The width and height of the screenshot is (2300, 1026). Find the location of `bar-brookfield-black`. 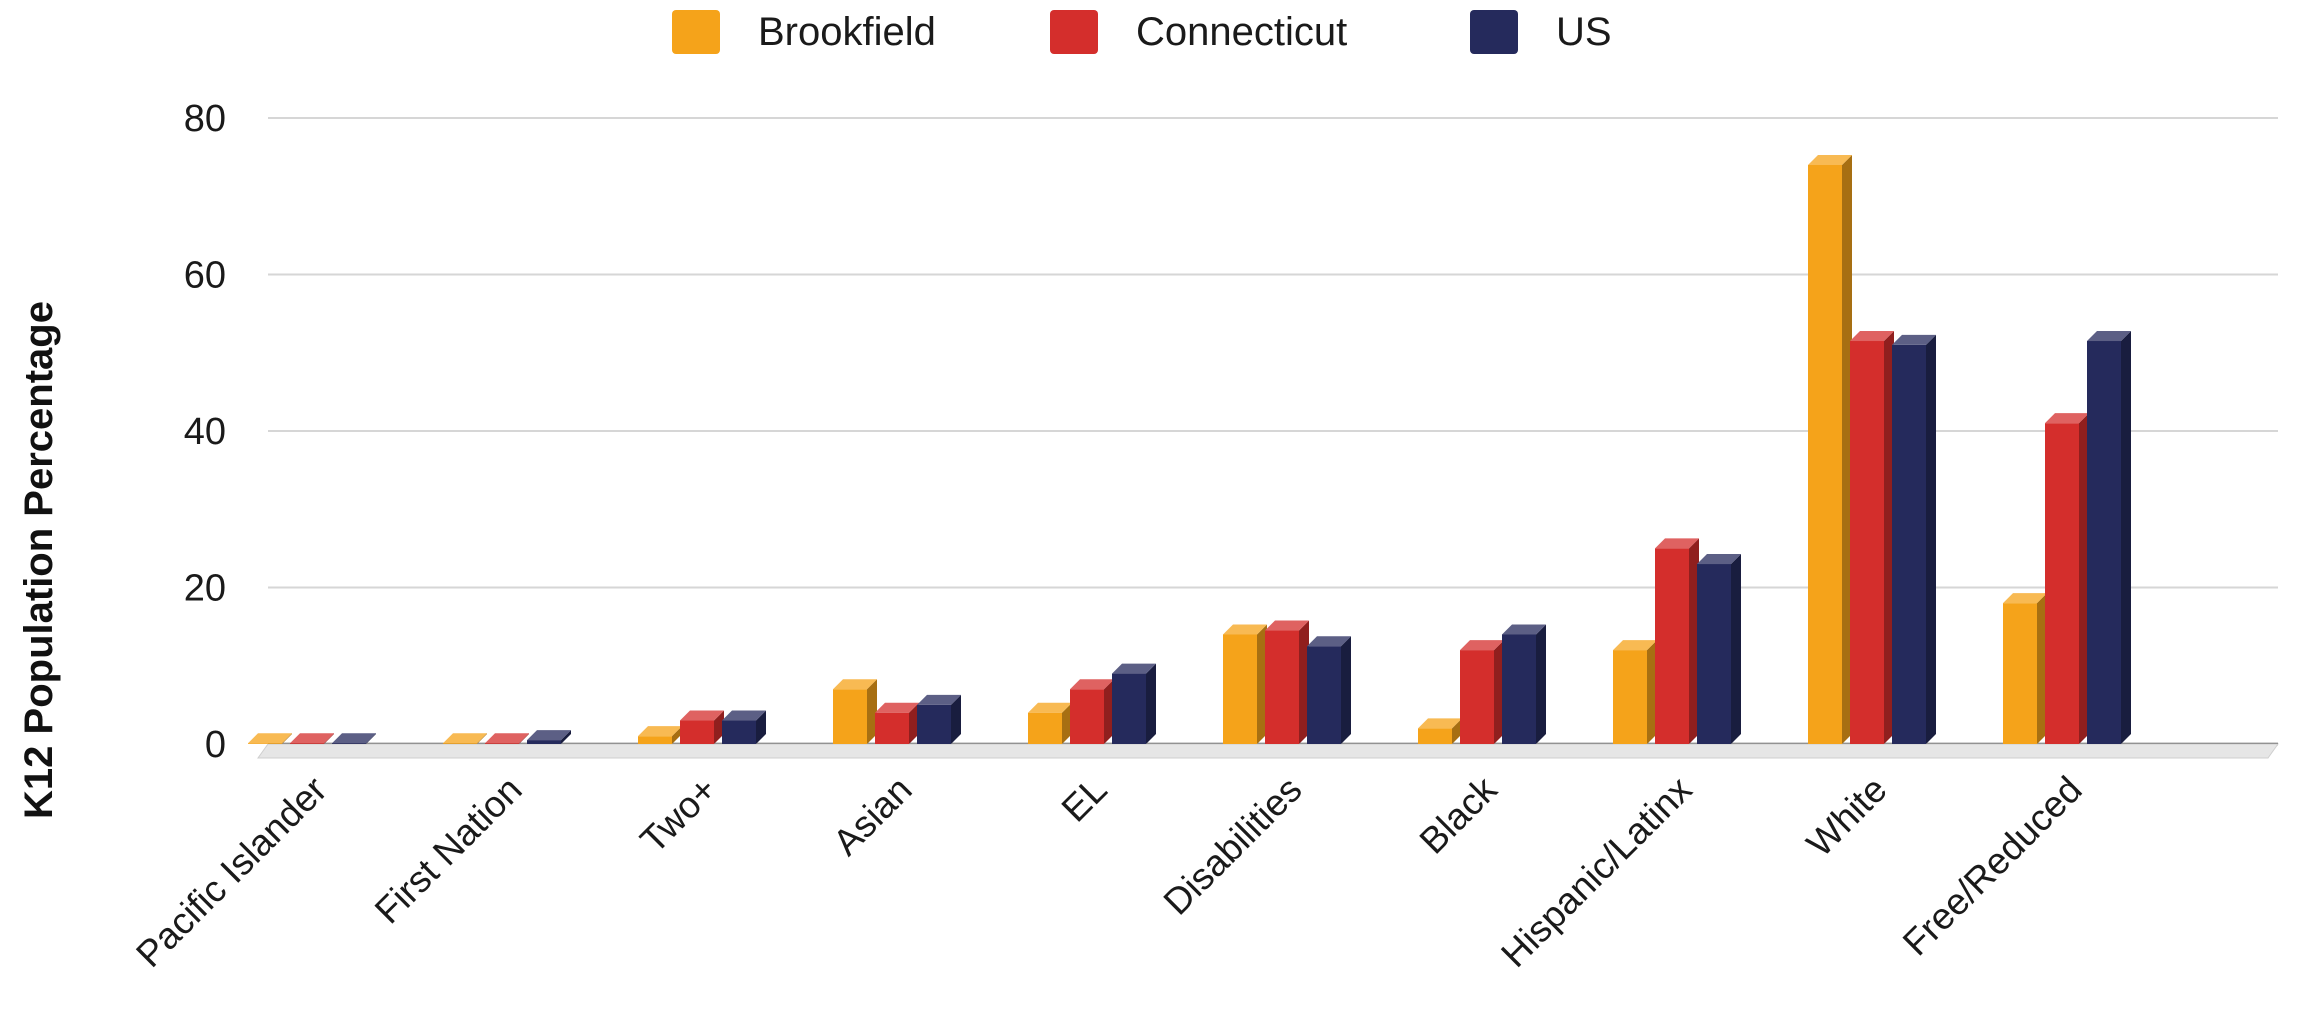

bar-brookfield-black is located at coordinates (1440, 731).